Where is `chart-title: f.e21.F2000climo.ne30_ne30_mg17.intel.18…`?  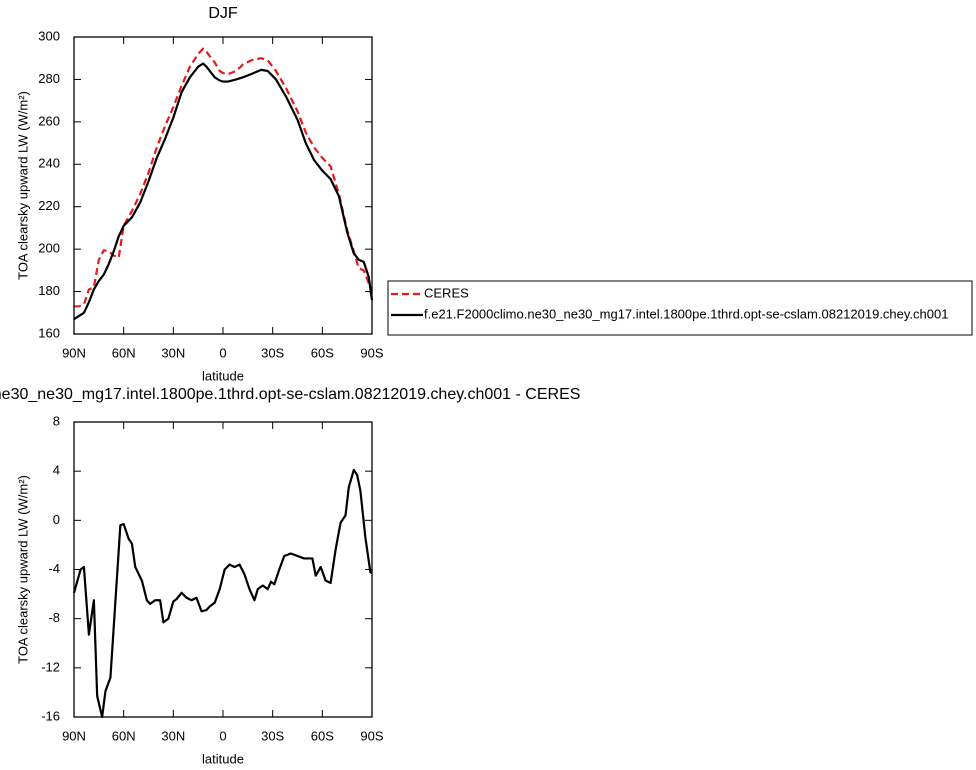 chart-title: f.e21.F2000climo.ne30_ne30_mg17.intel.18… is located at coordinates (290, 394).